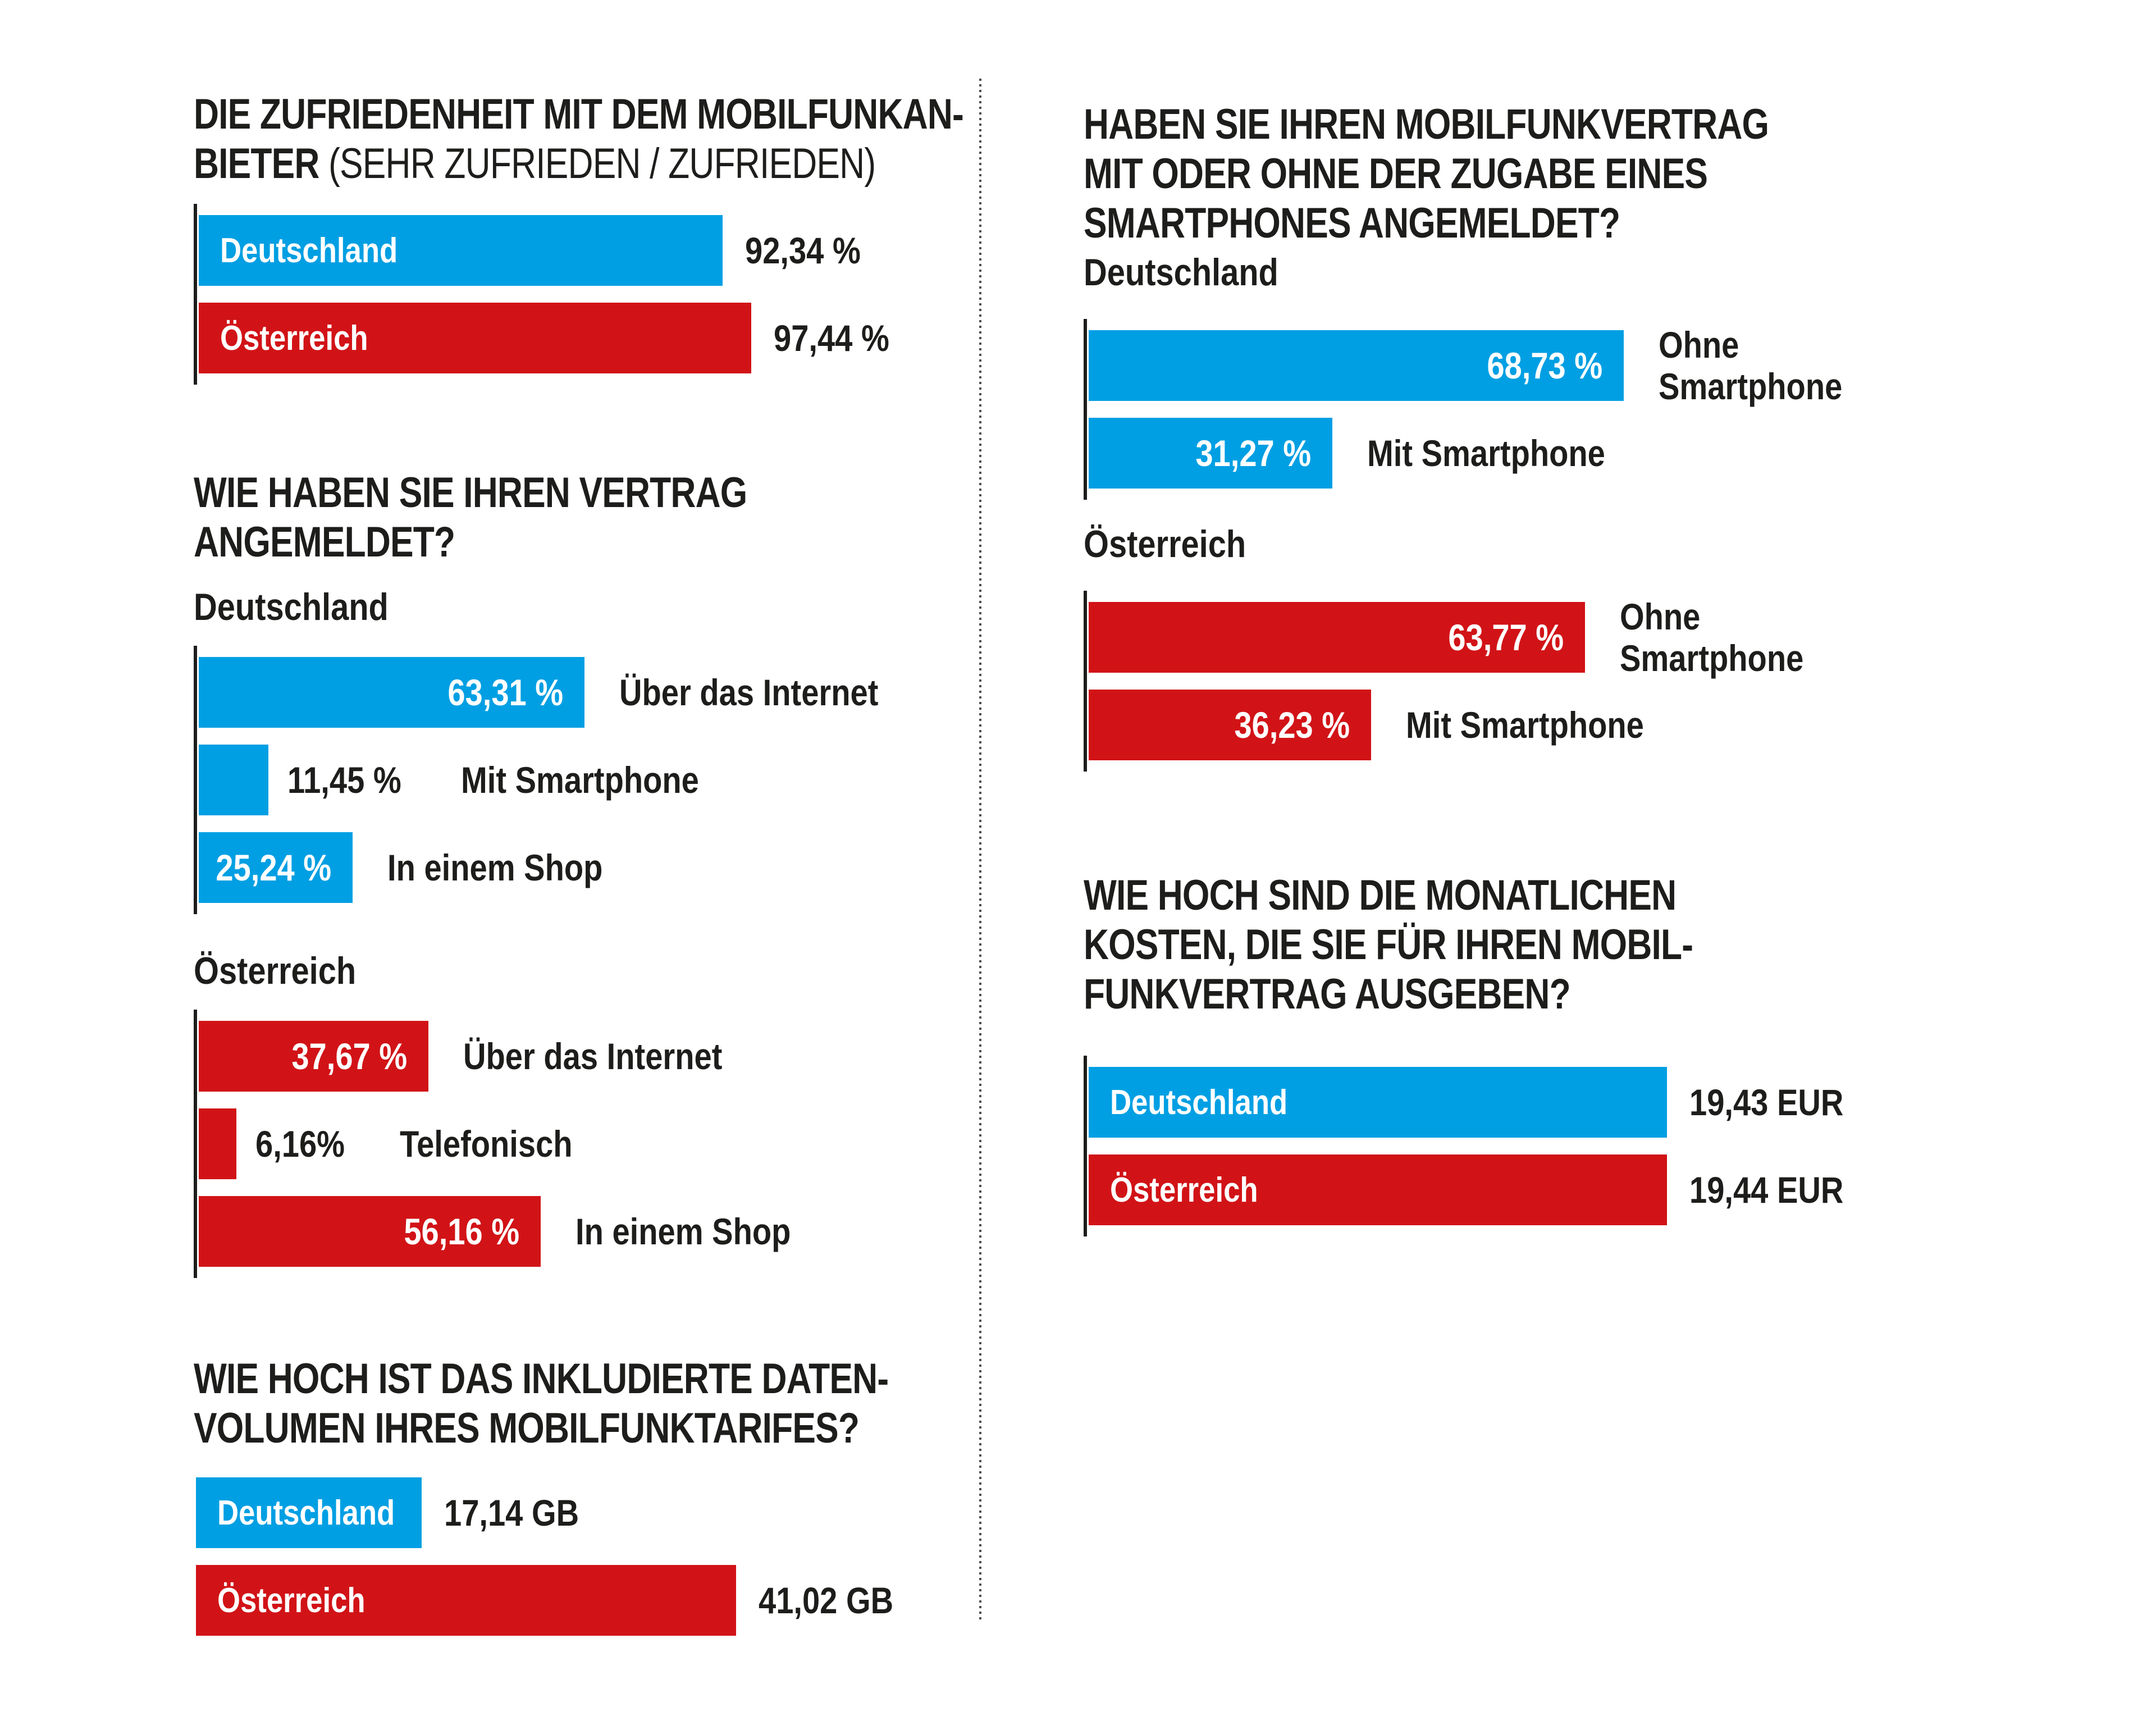 The height and width of the screenshot is (1725, 2156). I want to click on bar-row: 31,27 % Mit Smartphone, so click(1368, 453).